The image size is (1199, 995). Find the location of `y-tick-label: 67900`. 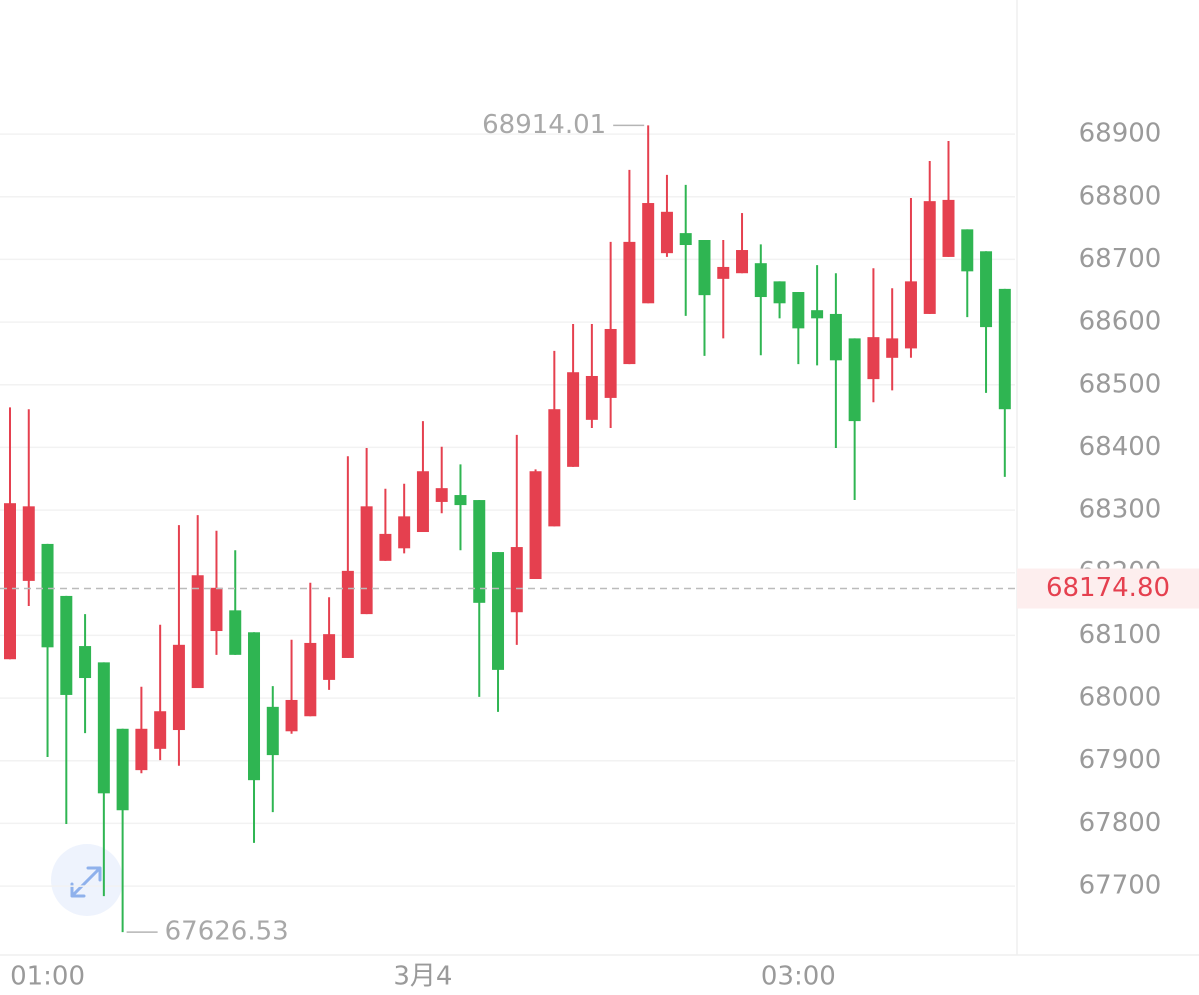

y-tick-label: 67900 is located at coordinates (1120, 760).